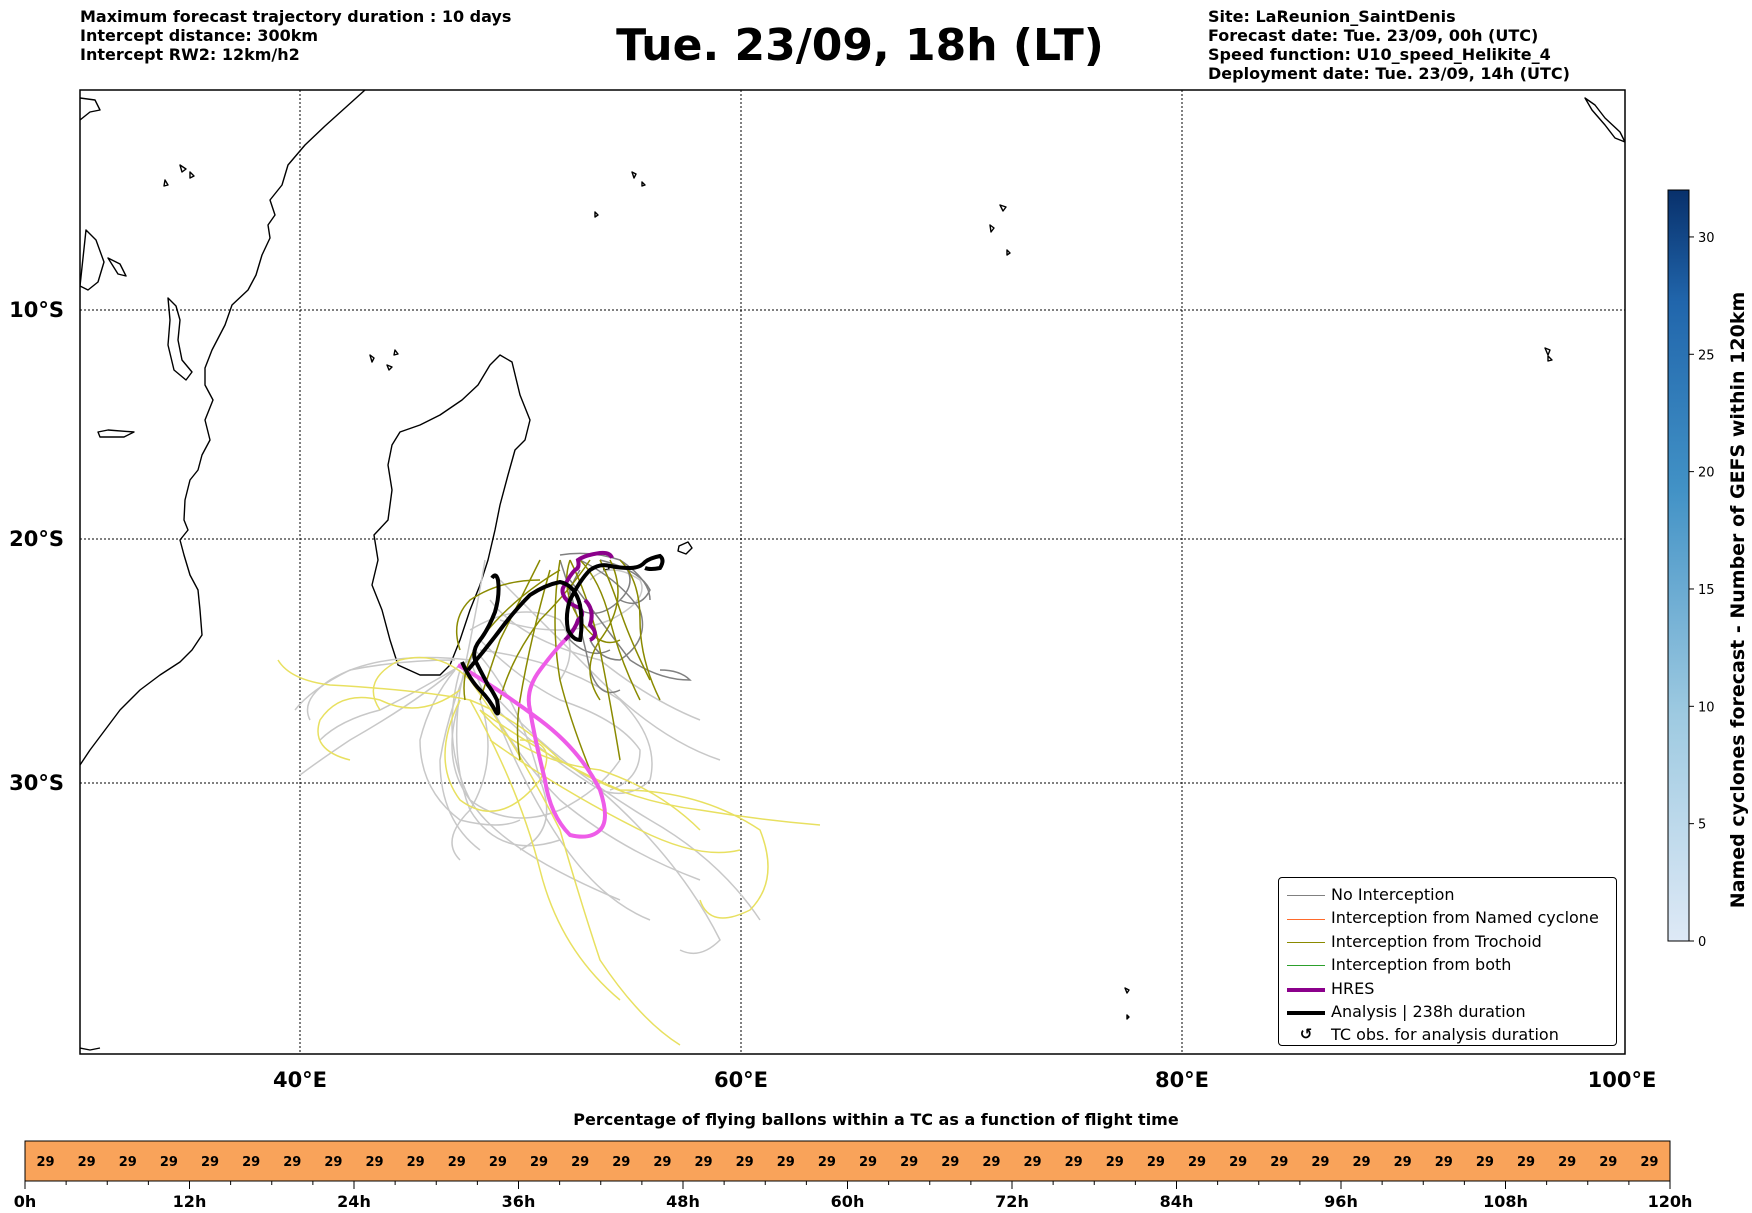 This screenshot has height=1213, width=1752. I want to click on legend-item: Interception from Named cyclone, so click(1447, 918).